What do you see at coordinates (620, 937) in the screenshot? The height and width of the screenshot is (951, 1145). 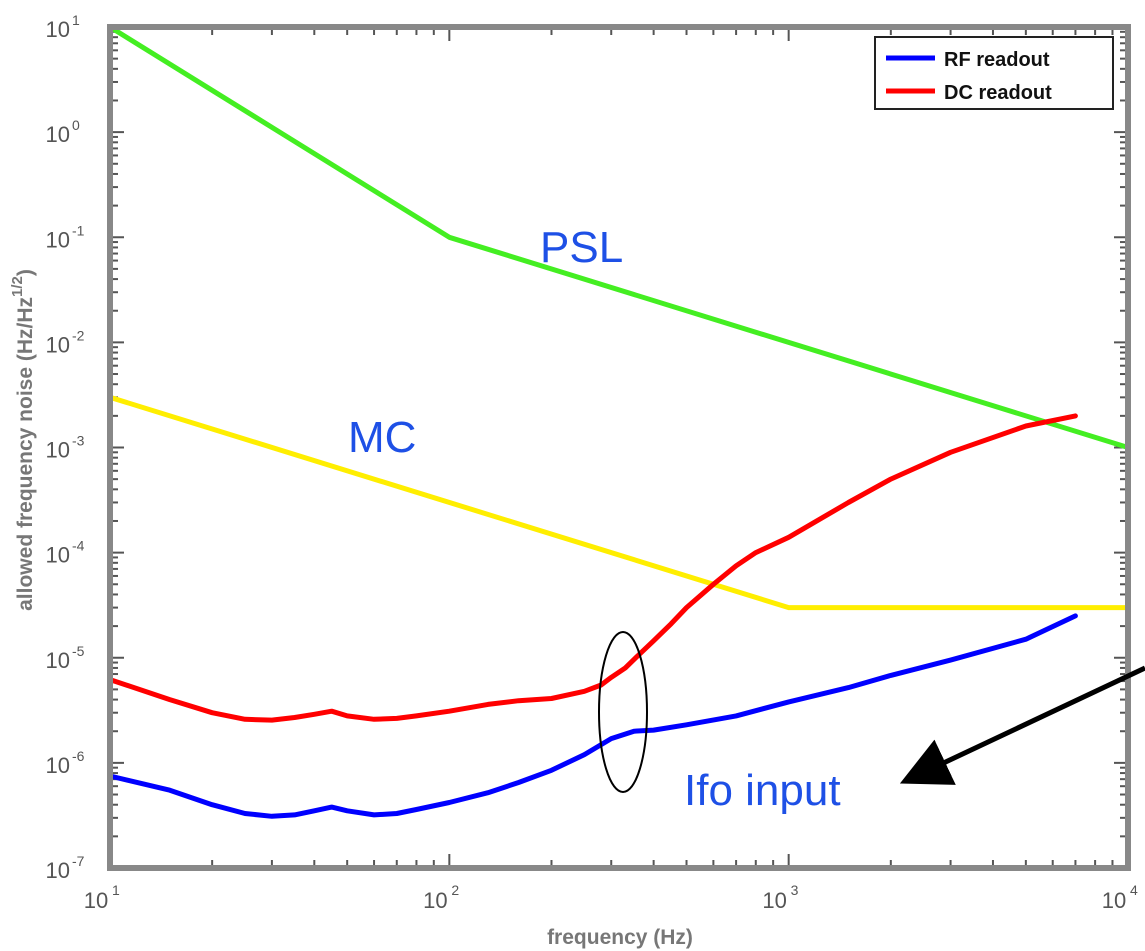 I see `x-axis-label: frequency (Hz)` at bounding box center [620, 937].